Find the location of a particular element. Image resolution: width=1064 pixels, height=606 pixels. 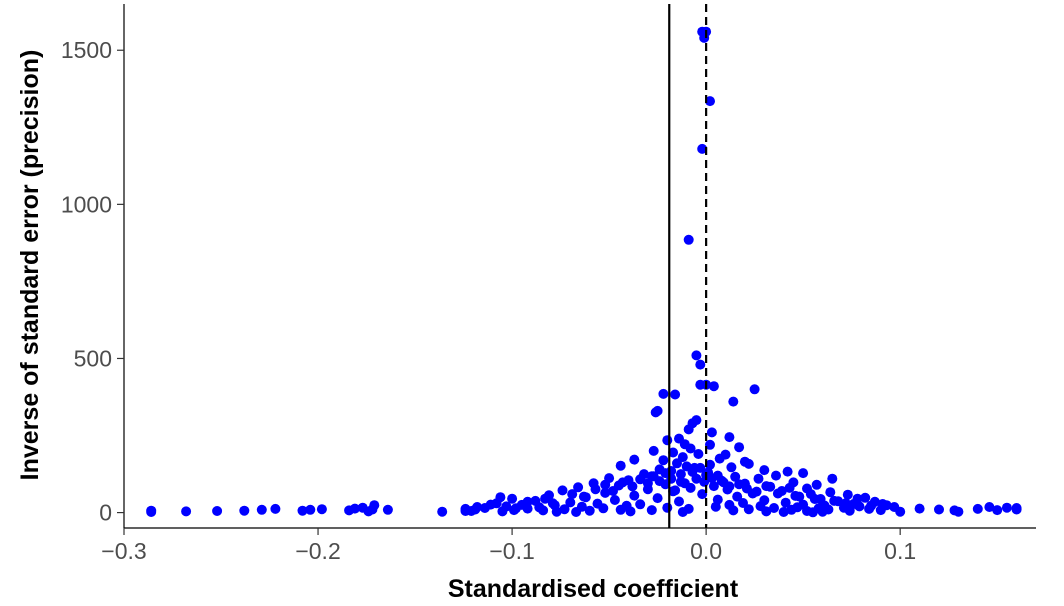

x-tick-label: −0.3 is located at coordinates (123, 551).